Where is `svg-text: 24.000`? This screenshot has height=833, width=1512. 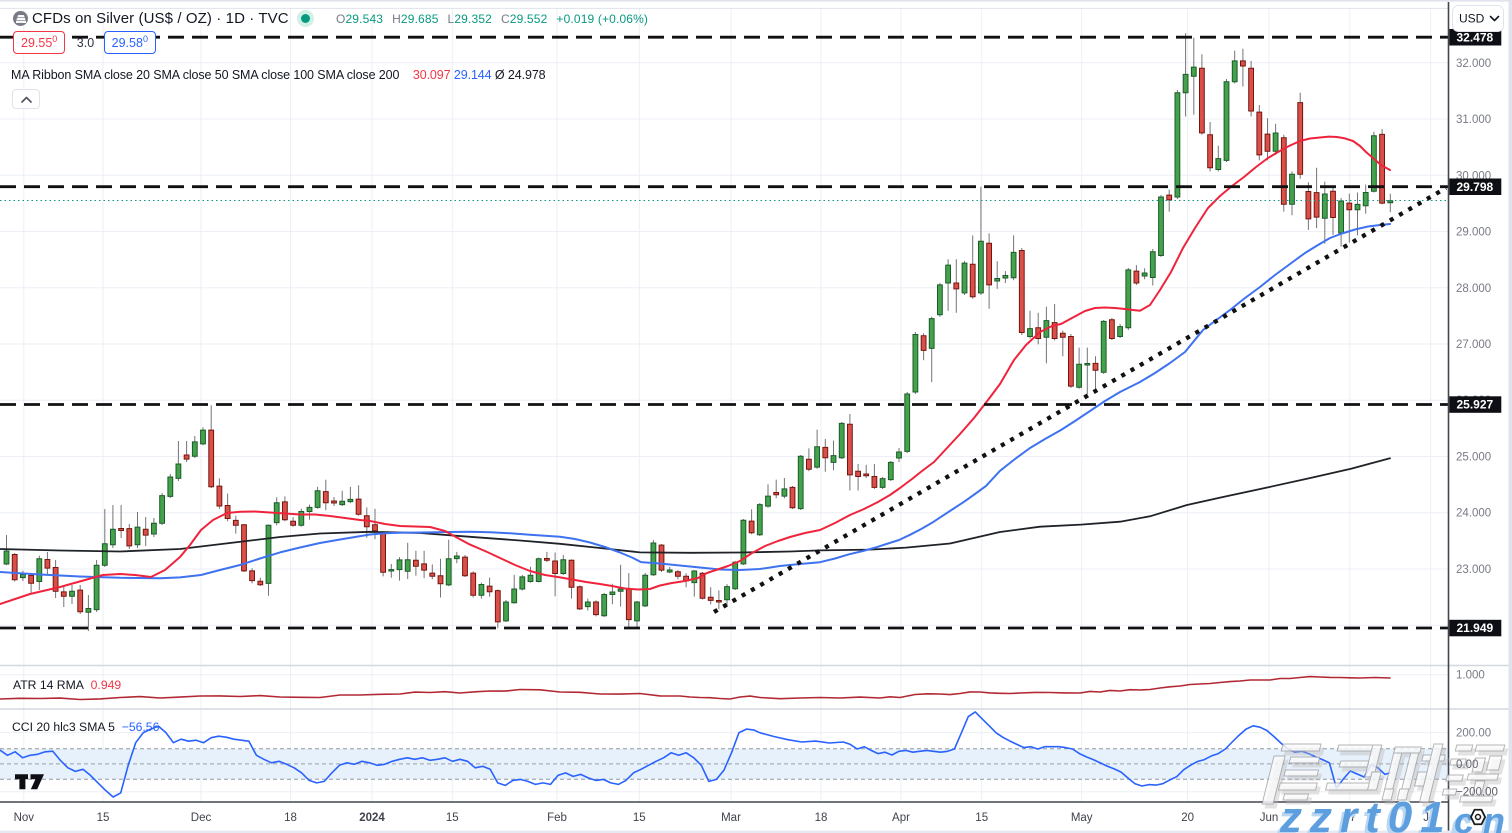
svg-text: 24.000 is located at coordinates (1473, 514).